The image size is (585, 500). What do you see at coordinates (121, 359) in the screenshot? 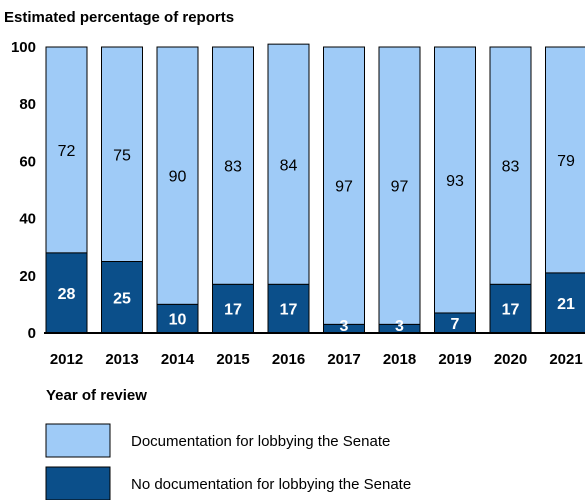
I see `x-tick-label: 2013` at bounding box center [121, 359].